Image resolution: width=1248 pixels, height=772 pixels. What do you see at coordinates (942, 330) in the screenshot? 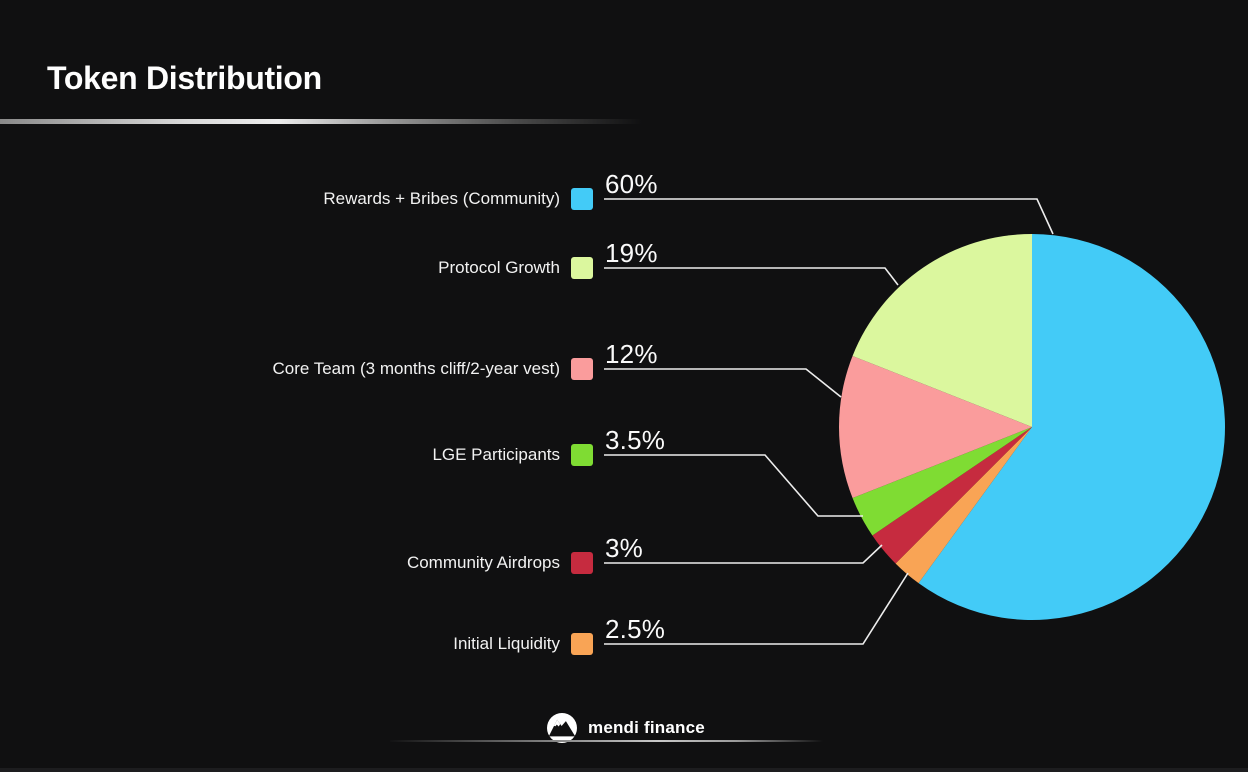
I see `pie-slice-protocol-growth` at bounding box center [942, 330].